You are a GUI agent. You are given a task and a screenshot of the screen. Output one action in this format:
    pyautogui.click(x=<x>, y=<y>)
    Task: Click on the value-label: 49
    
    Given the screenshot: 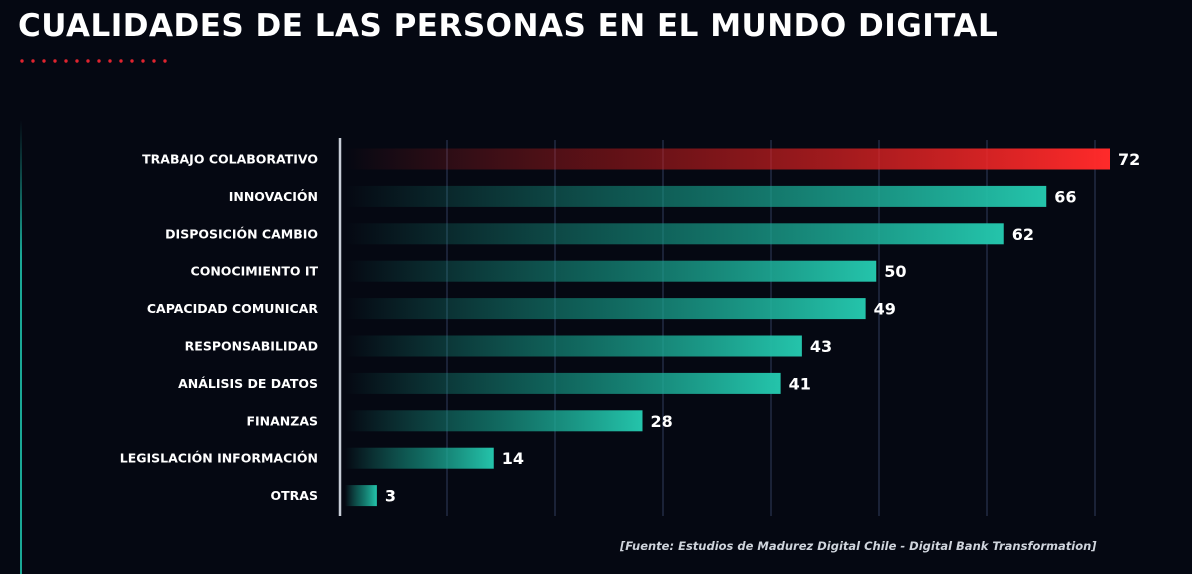 What is the action you would take?
    pyautogui.click(x=885, y=309)
    